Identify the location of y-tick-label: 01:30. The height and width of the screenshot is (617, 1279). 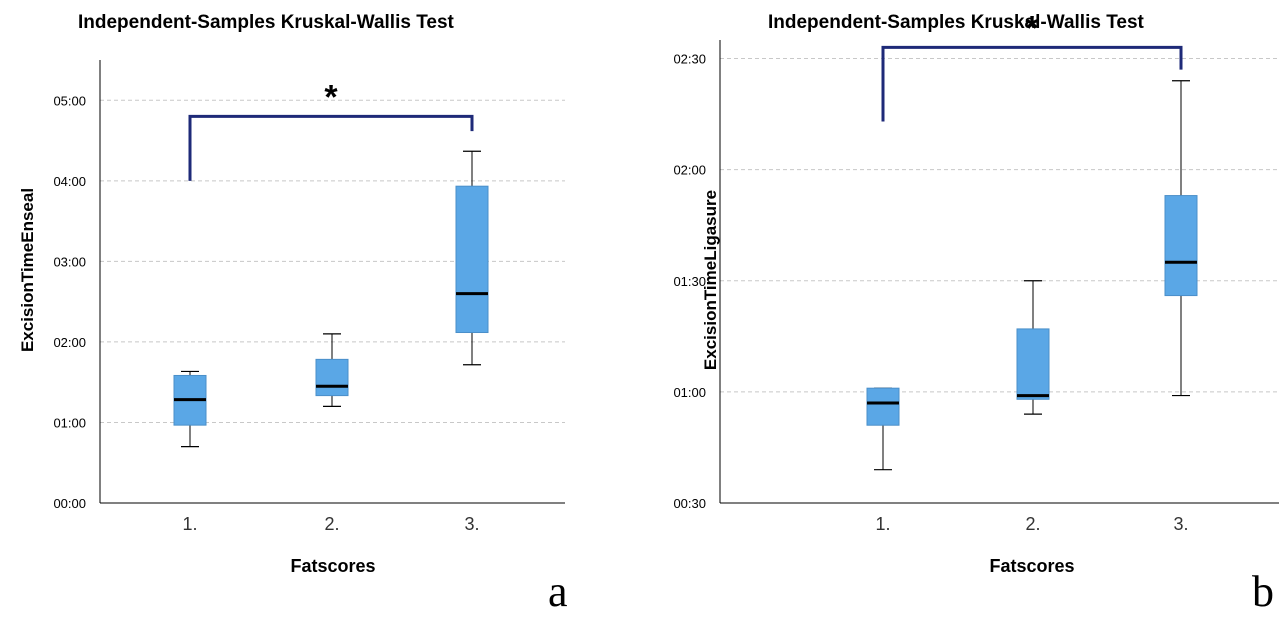
(689, 281).